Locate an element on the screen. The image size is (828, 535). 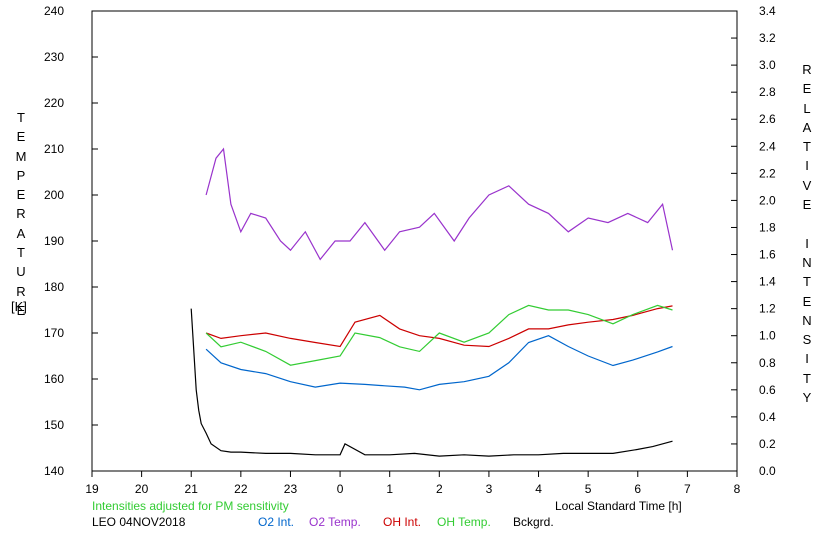
x-tick-label: 6 is located at coordinates (637, 489).